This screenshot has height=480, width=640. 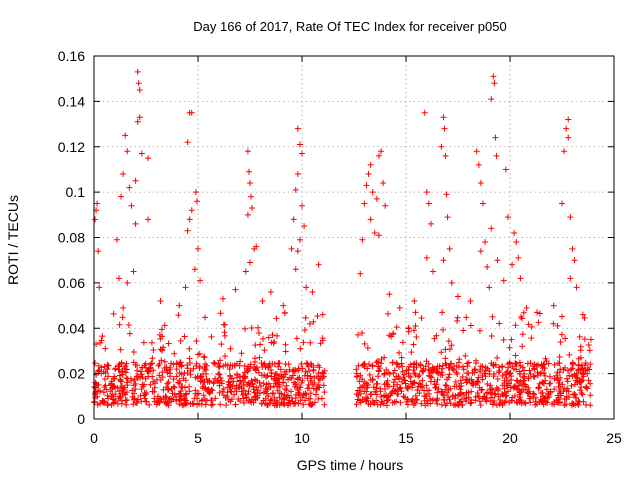 I want to click on x-tick-label: 25, so click(x=614, y=438).